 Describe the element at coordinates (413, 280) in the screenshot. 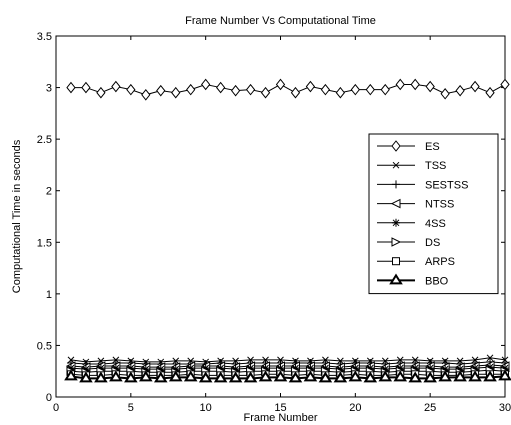

I see `legend-entry: BBO` at that location.